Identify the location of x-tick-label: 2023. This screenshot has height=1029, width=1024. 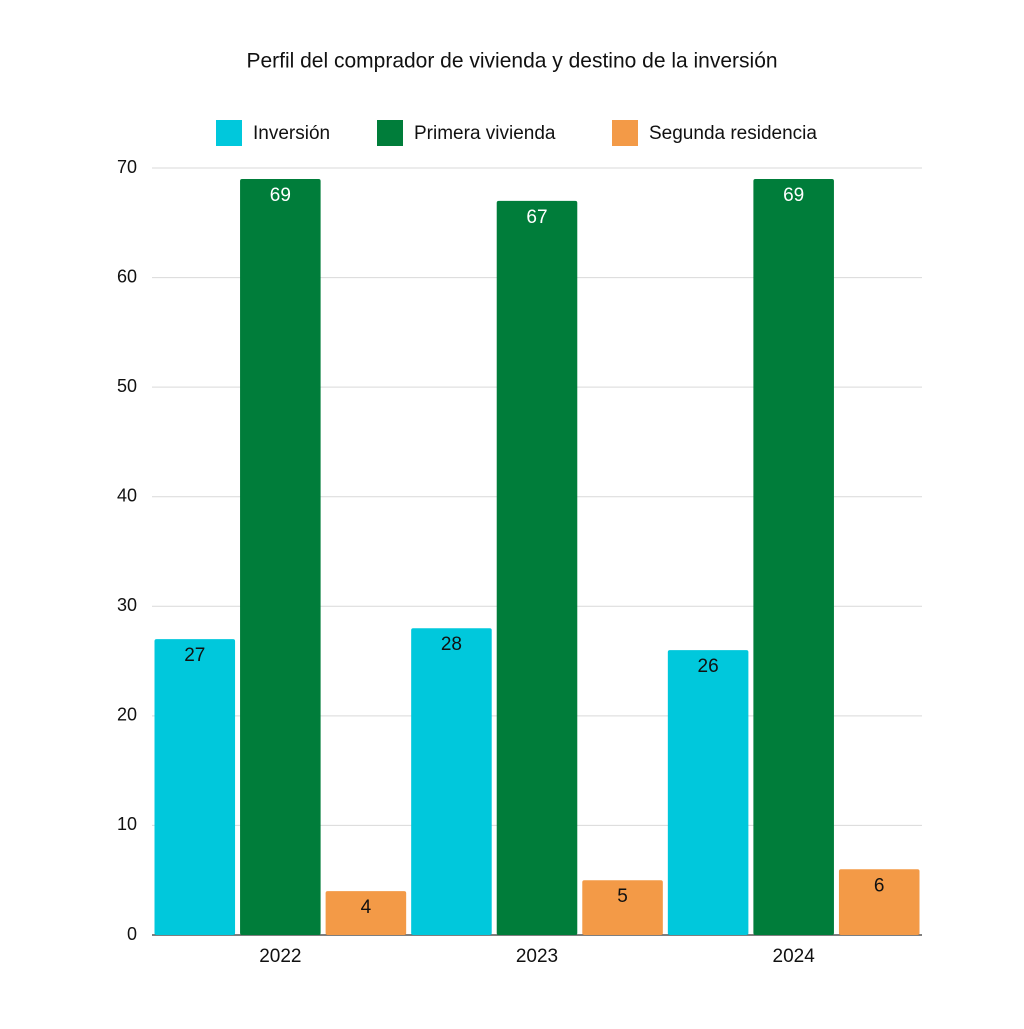
(537, 956).